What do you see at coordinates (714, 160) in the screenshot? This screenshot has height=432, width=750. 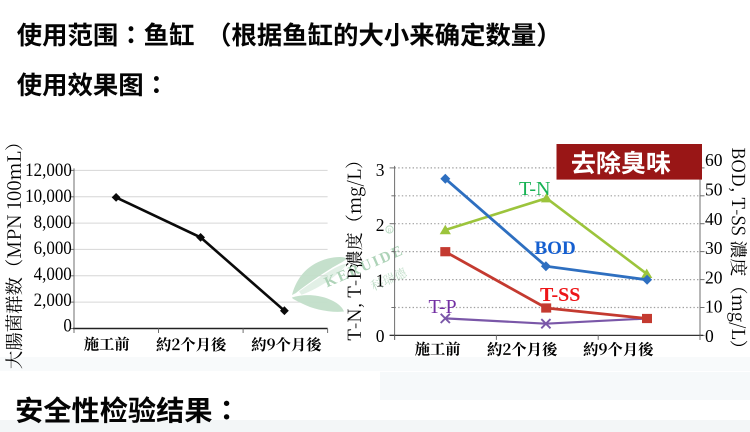 I see `svg-text: 60` at bounding box center [714, 160].